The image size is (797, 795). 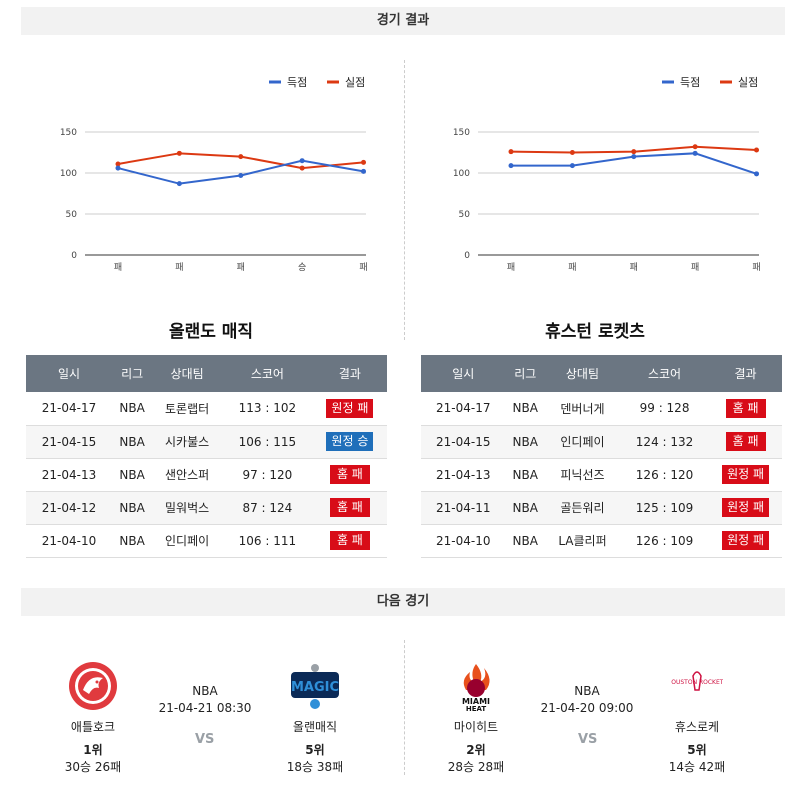 I want to click on table-row: 21-04-17 NBA 덴버너게 99 : 128 홈 패, so click(x=601, y=409).